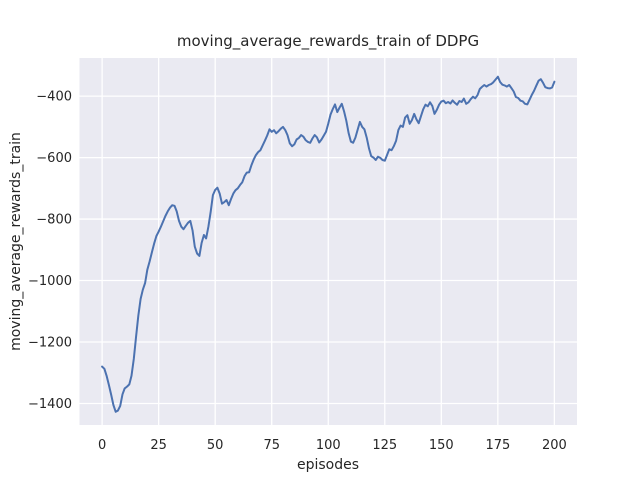 This screenshot has width=640, height=480. Describe the element at coordinates (271, 445) in the screenshot. I see `x-tick-label: 75` at that location.